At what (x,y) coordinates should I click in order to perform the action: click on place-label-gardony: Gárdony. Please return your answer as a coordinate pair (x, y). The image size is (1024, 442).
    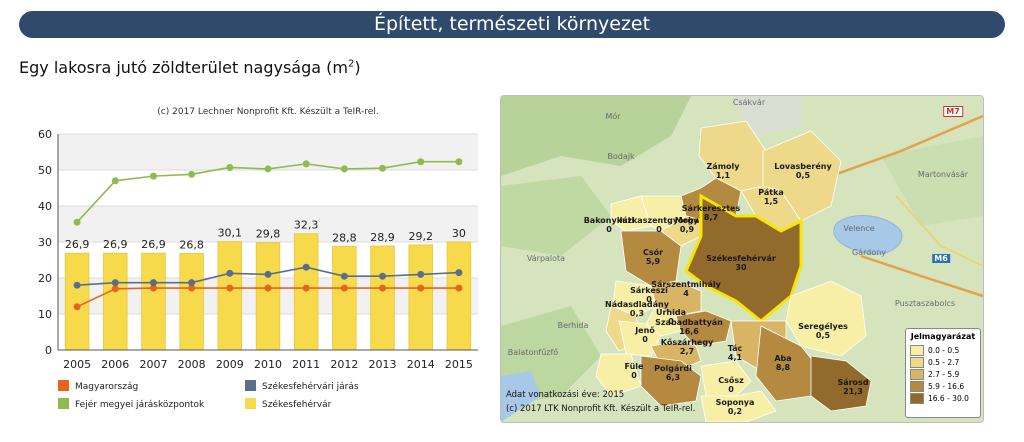
    Looking at the image, I should click on (869, 252).